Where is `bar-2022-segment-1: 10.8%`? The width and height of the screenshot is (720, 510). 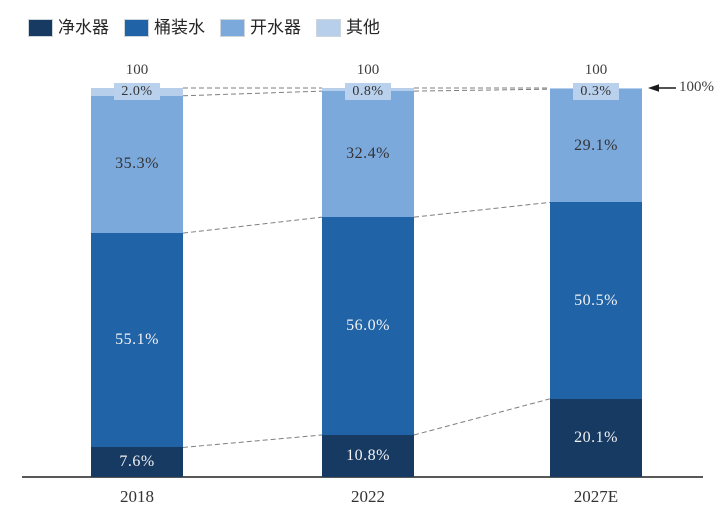 bar-2022-segment-1: 10.8% is located at coordinates (368, 455).